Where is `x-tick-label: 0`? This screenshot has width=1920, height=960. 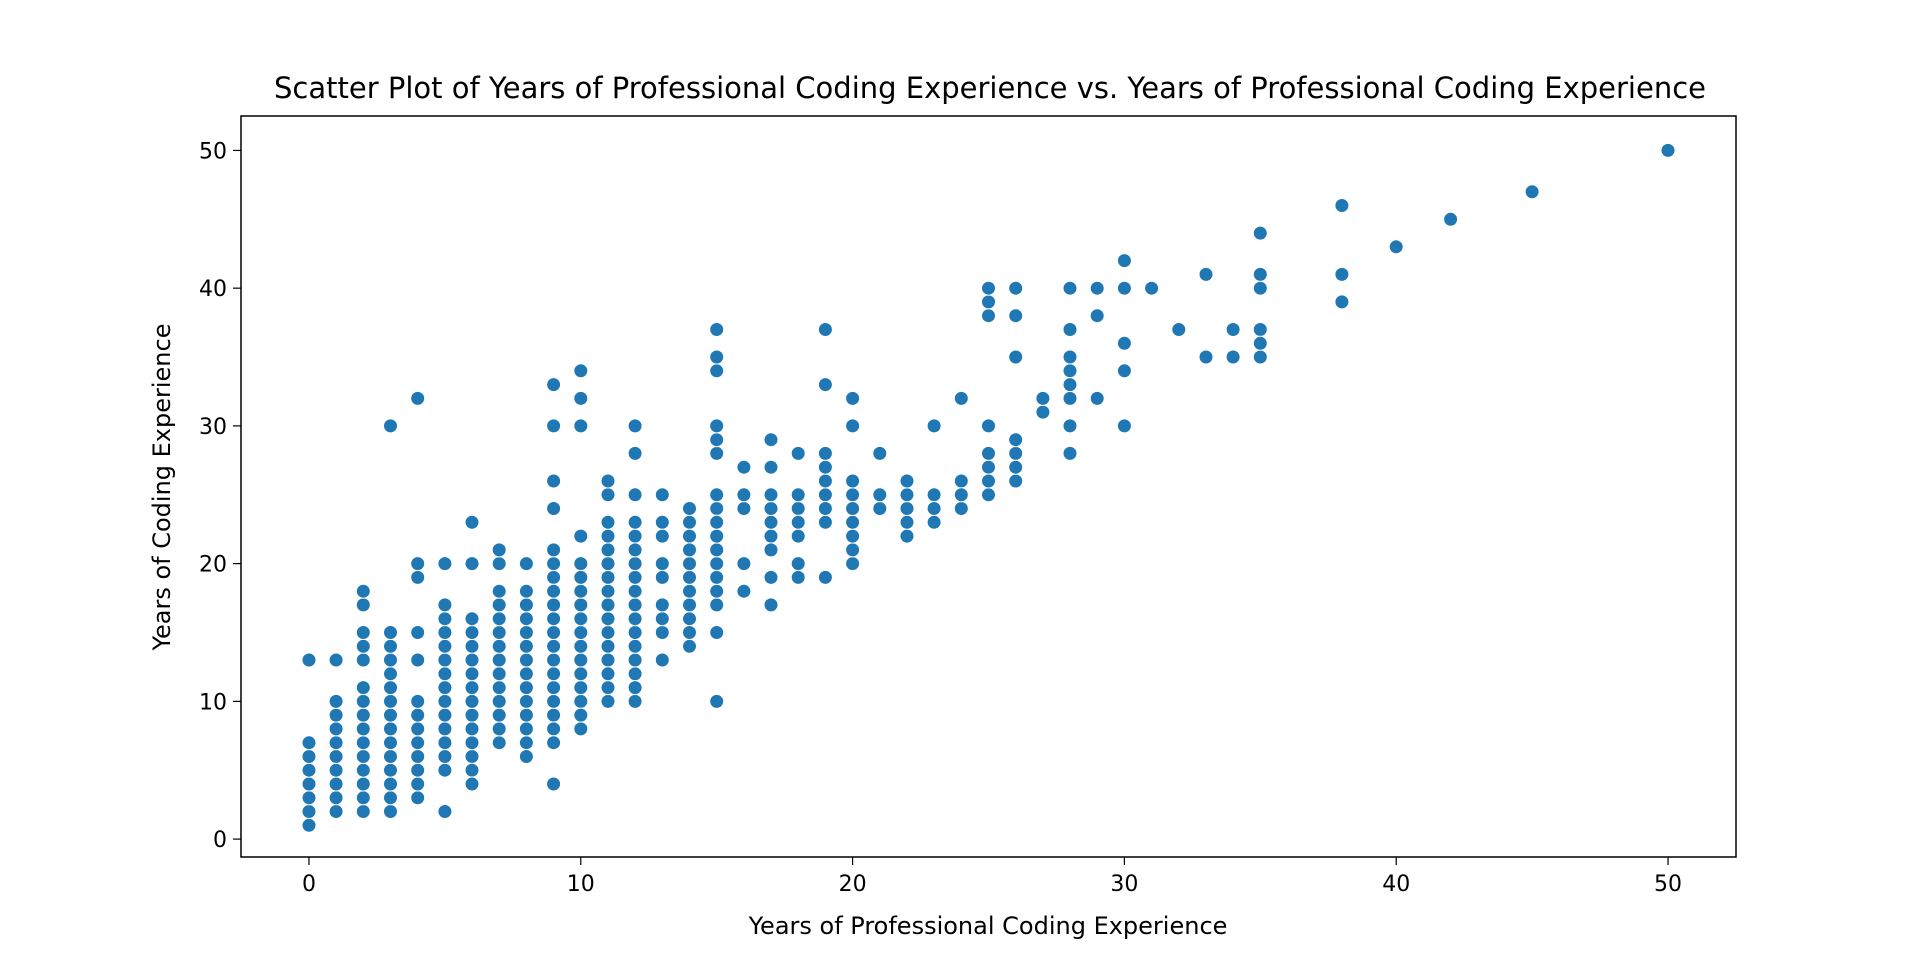 x-tick-label: 0 is located at coordinates (309, 884).